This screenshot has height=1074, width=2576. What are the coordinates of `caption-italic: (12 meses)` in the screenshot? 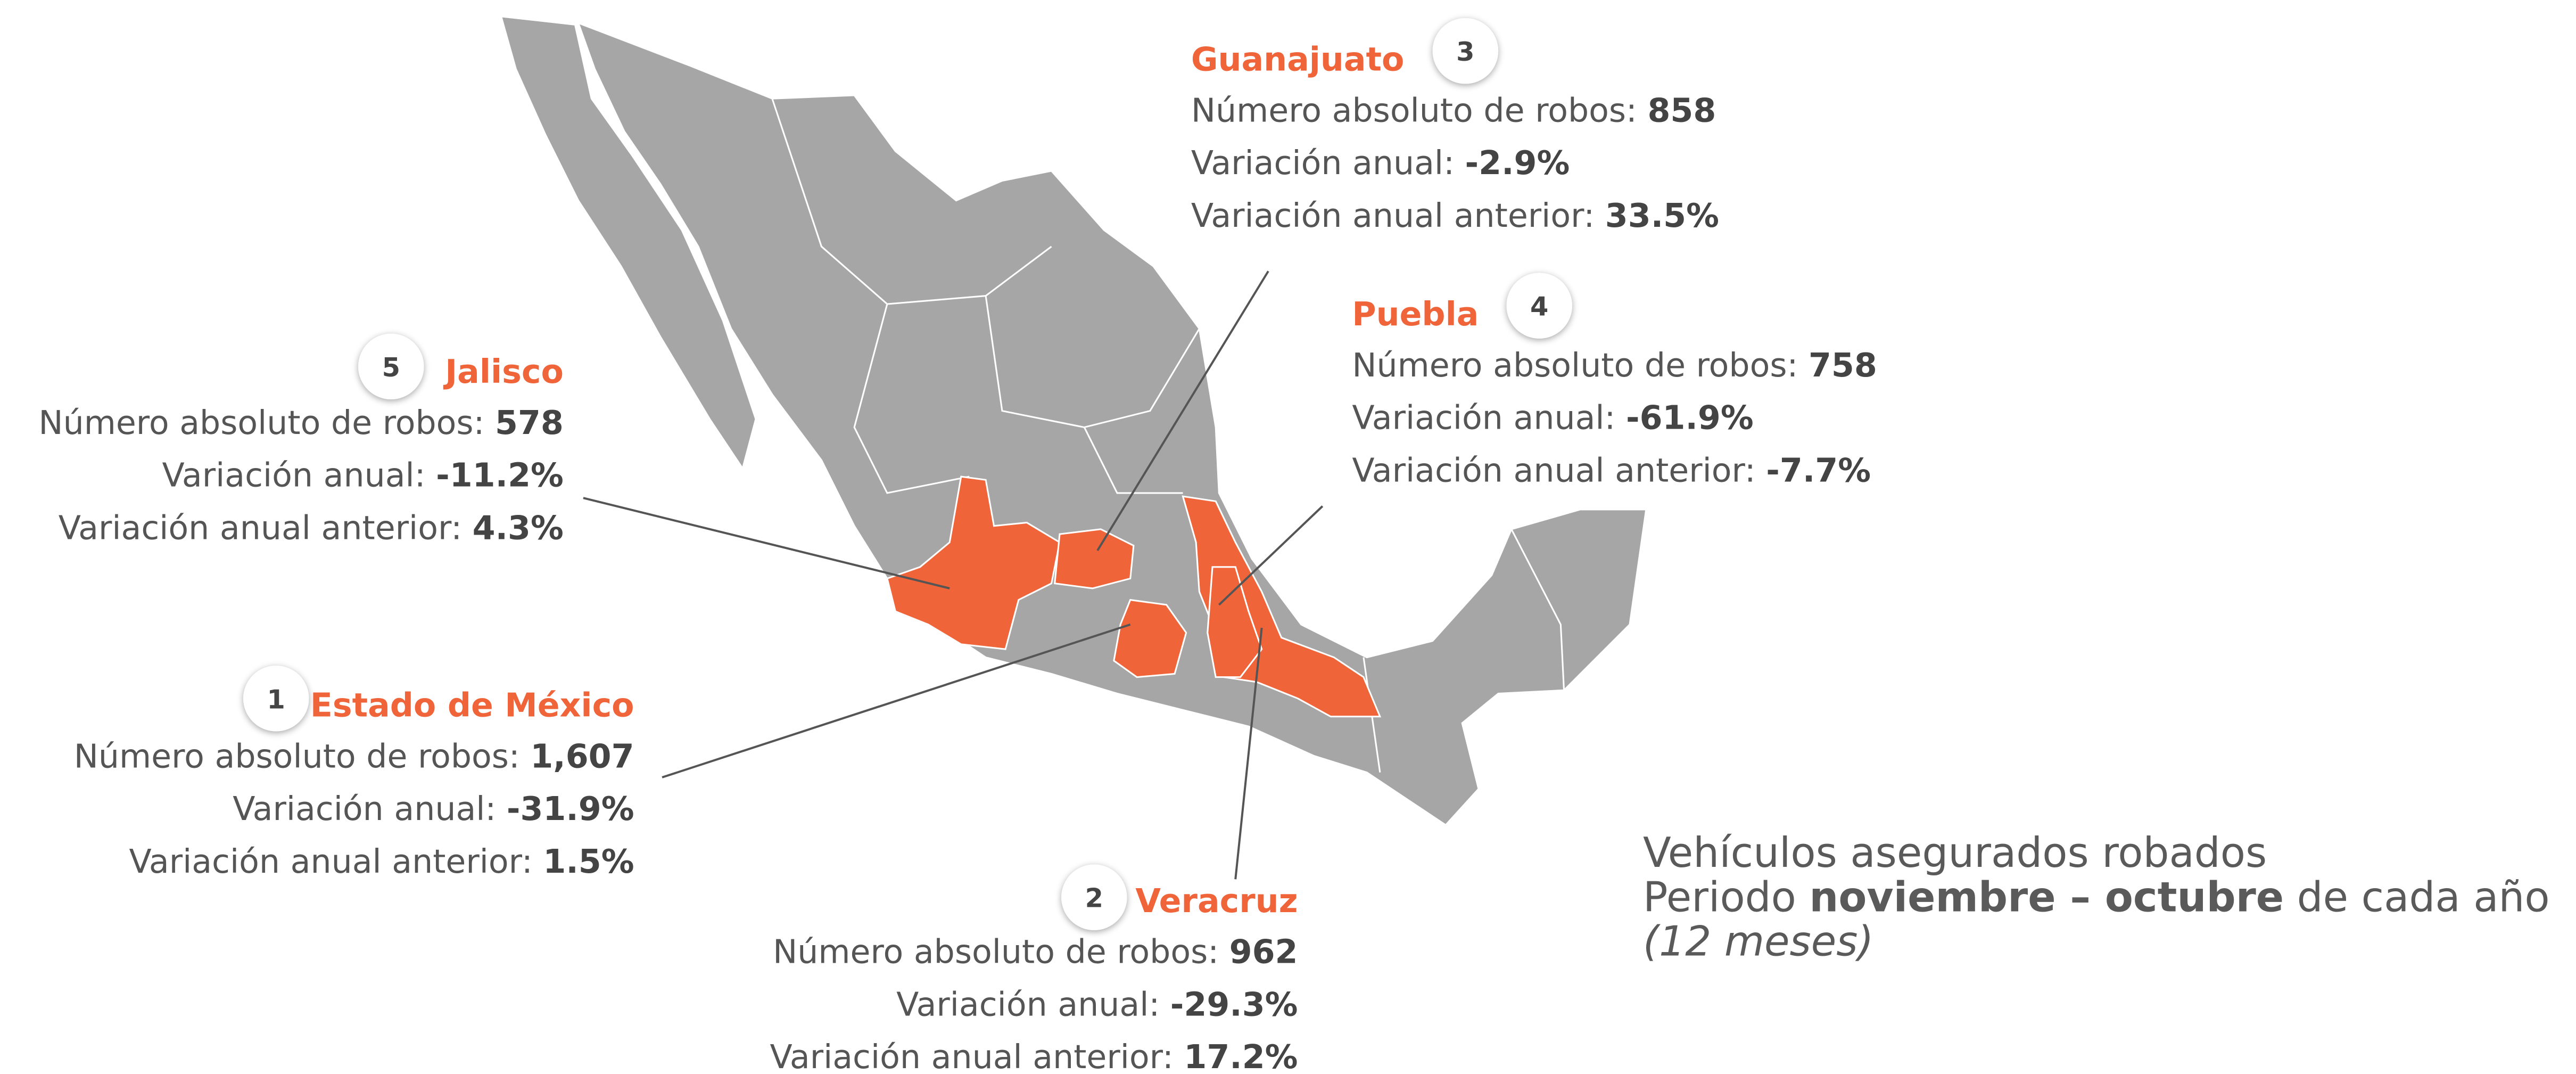 It's located at (1758, 942).